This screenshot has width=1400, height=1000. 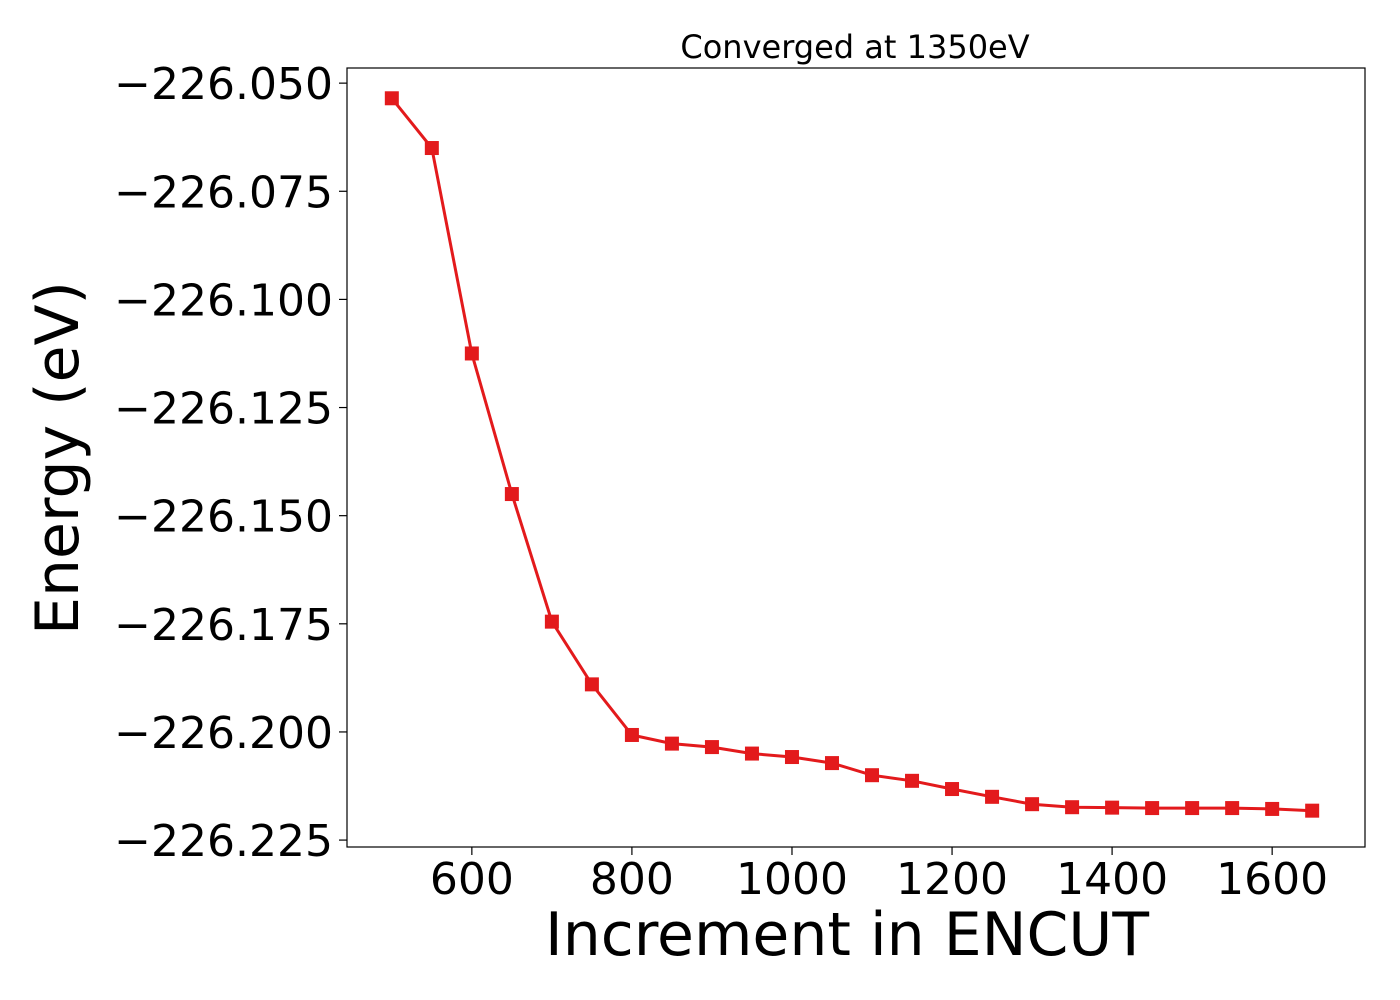 I want to click on y-tick-label: −226.175, so click(x=223, y=625).